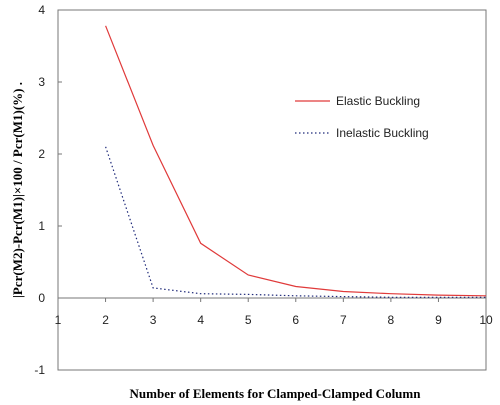 This screenshot has height=405, width=500. Describe the element at coordinates (41, 298) in the screenshot. I see `y-tick-label: 0` at that location.